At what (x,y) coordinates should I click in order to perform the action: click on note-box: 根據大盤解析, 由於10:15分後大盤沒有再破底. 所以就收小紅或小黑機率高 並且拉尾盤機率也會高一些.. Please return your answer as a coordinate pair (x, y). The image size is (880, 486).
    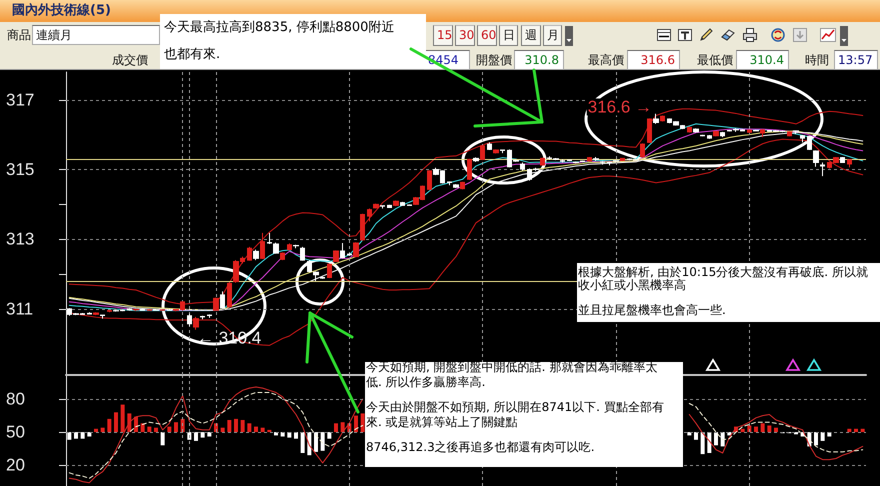
    Looking at the image, I should click on (728, 292).